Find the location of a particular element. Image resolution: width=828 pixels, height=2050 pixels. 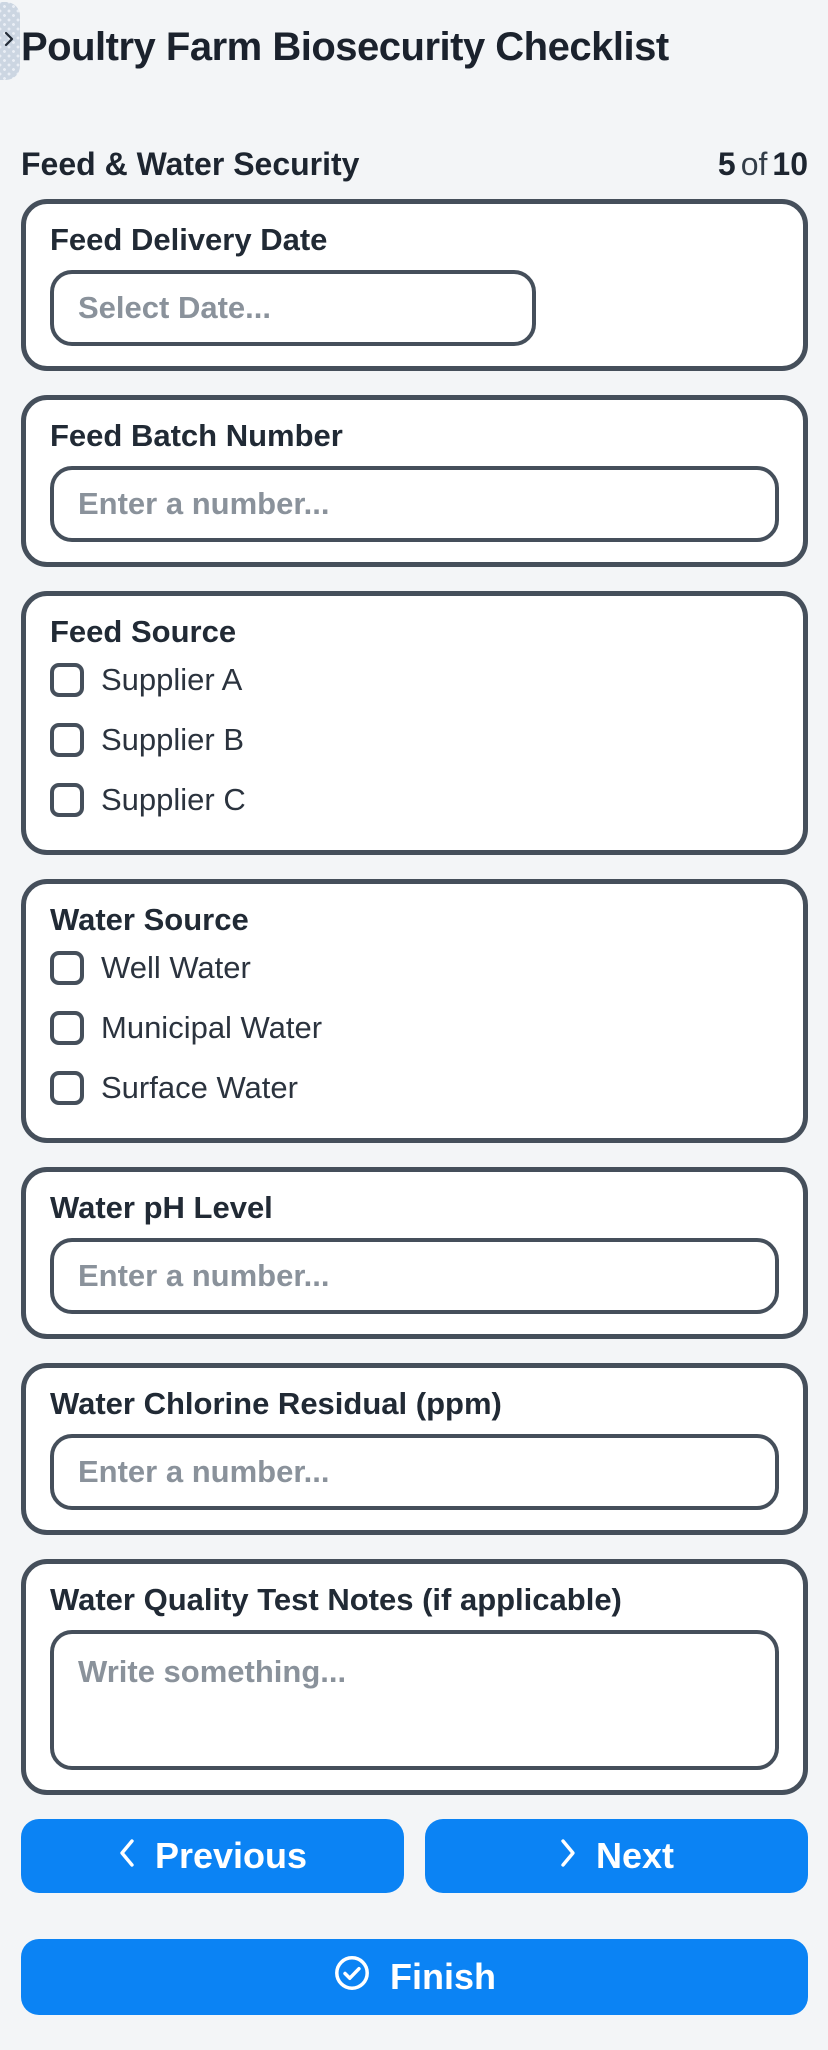

progress-current: 5 is located at coordinates (726, 164).